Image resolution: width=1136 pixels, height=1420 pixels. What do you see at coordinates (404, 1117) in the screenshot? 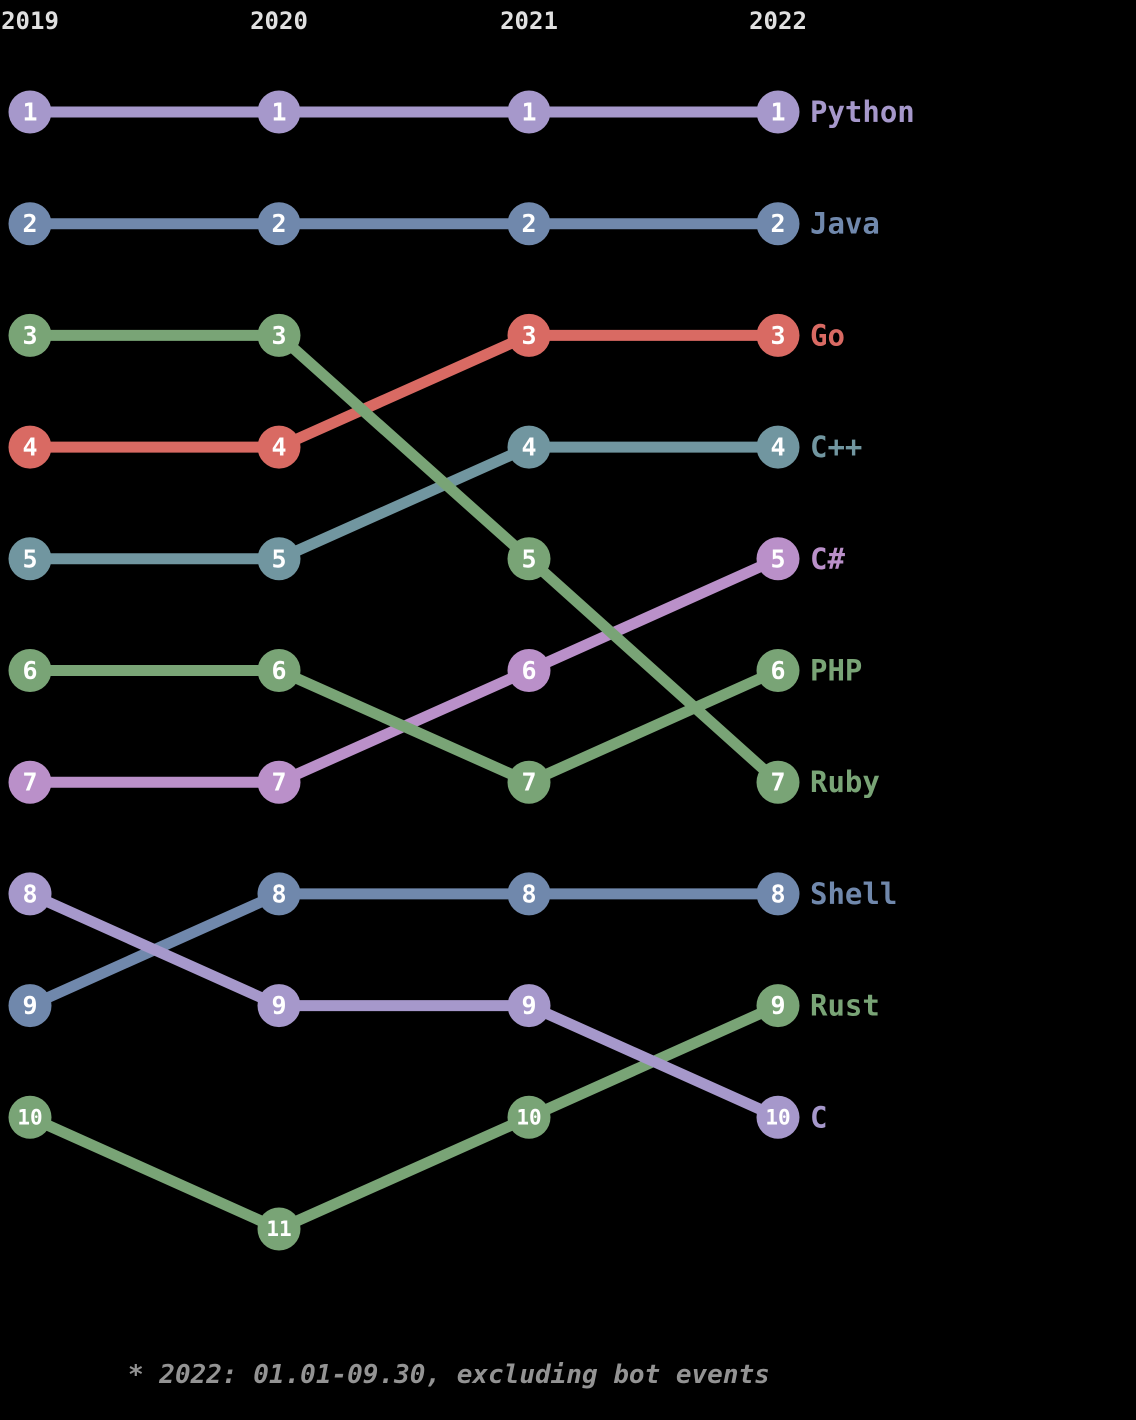
I see `series-line-rust` at bounding box center [404, 1117].